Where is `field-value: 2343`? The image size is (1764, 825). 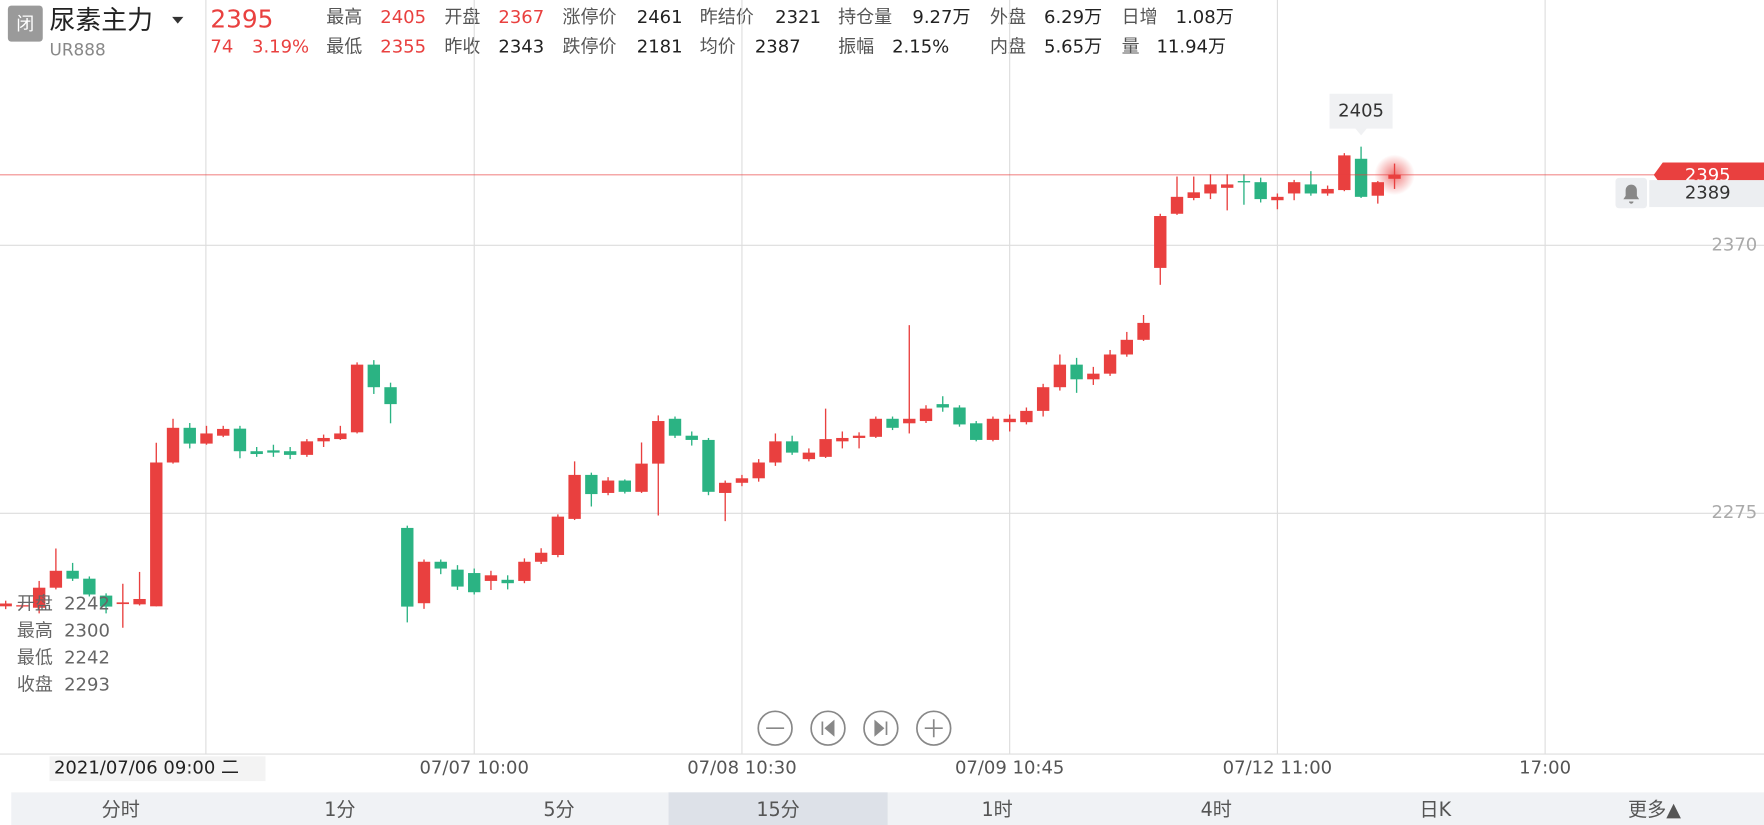
field-value: 2343 is located at coordinates (521, 46).